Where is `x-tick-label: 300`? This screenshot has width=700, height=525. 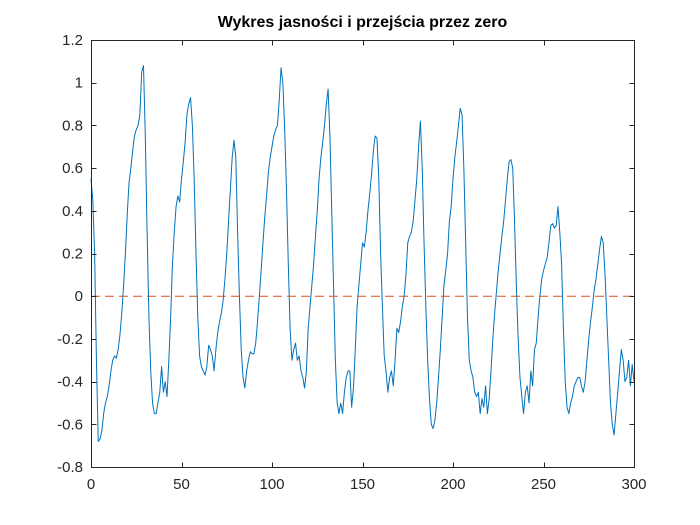 x-tick-label: 300 is located at coordinates (633, 484).